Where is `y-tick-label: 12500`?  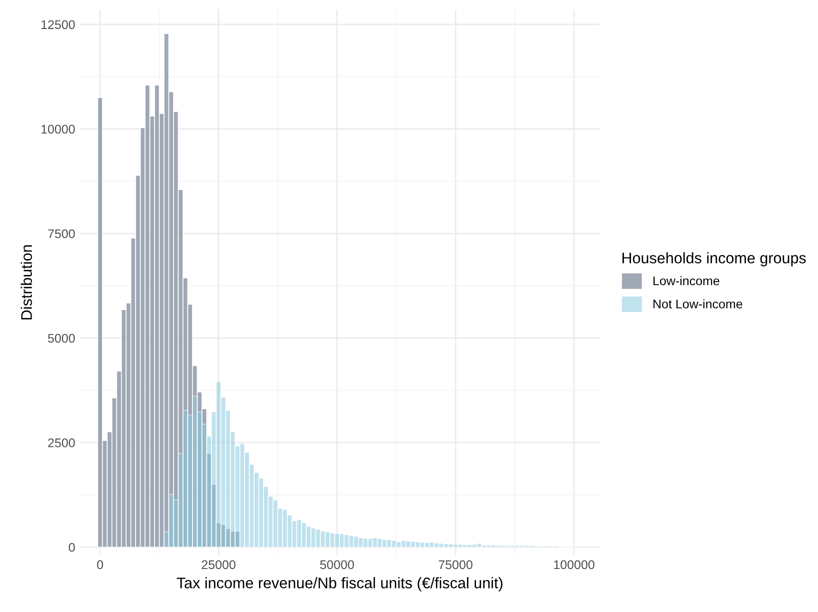 y-tick-label: 12500 is located at coordinates (58, 25).